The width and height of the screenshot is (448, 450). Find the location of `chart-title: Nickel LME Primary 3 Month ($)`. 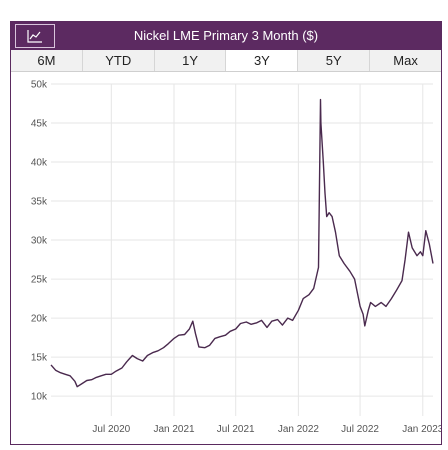

chart-title: Nickel LME Primary 3 Month ($) is located at coordinates (226, 35).